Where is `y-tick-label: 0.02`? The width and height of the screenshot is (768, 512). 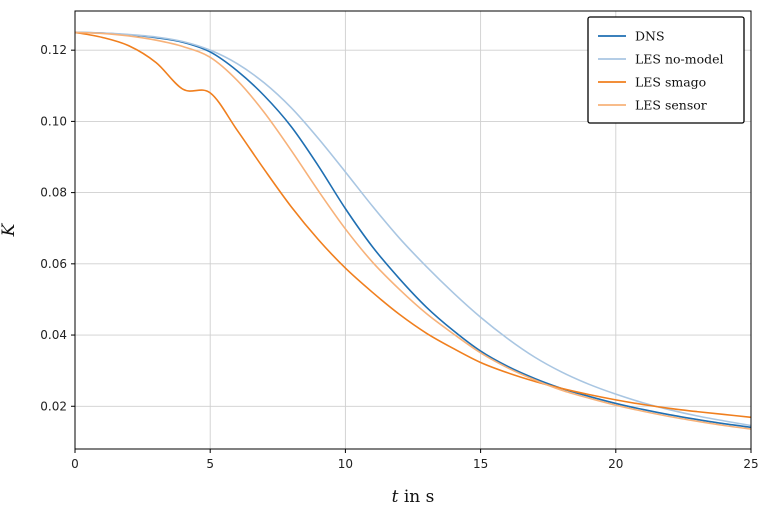
y-tick-label: 0.02 is located at coordinates (53, 406).